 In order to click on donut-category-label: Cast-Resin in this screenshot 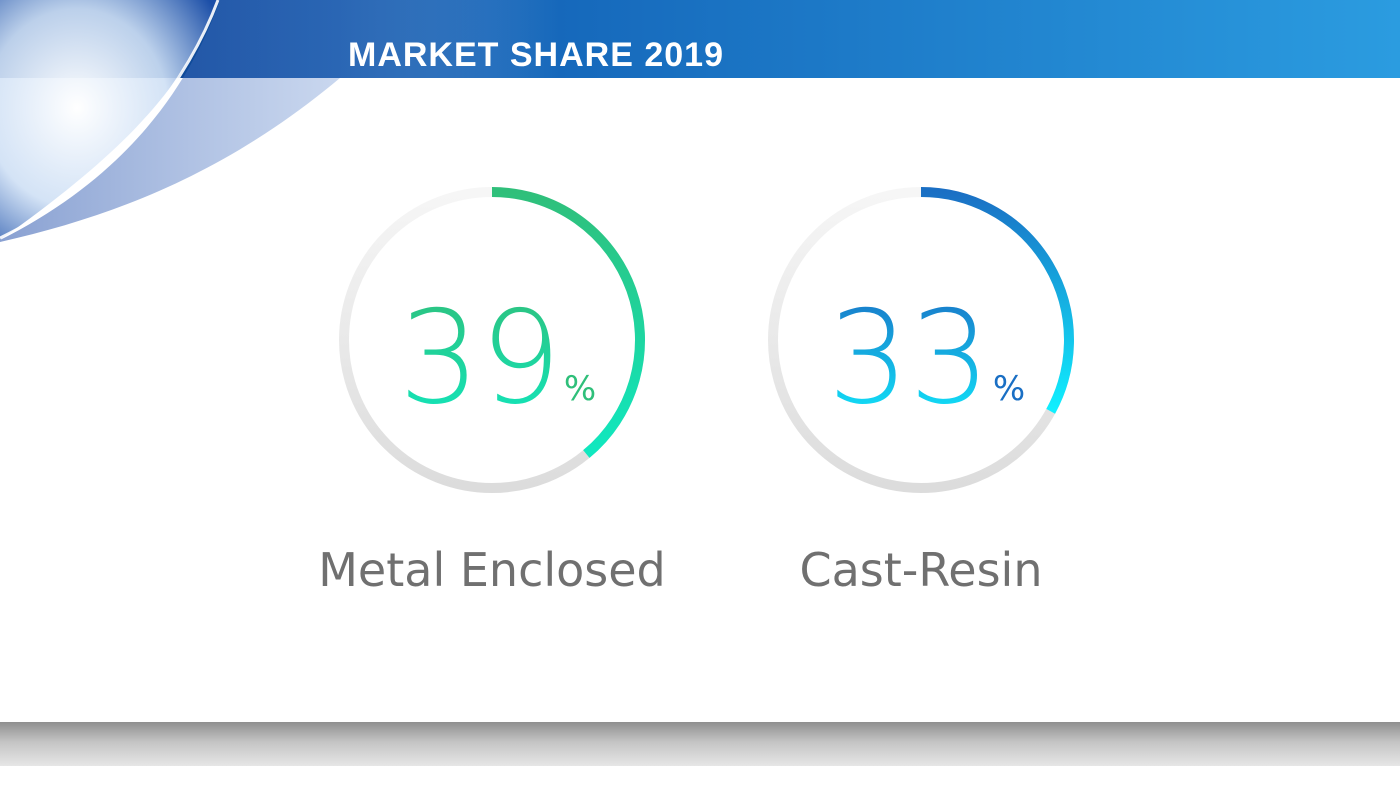, I will do `click(920, 570)`.